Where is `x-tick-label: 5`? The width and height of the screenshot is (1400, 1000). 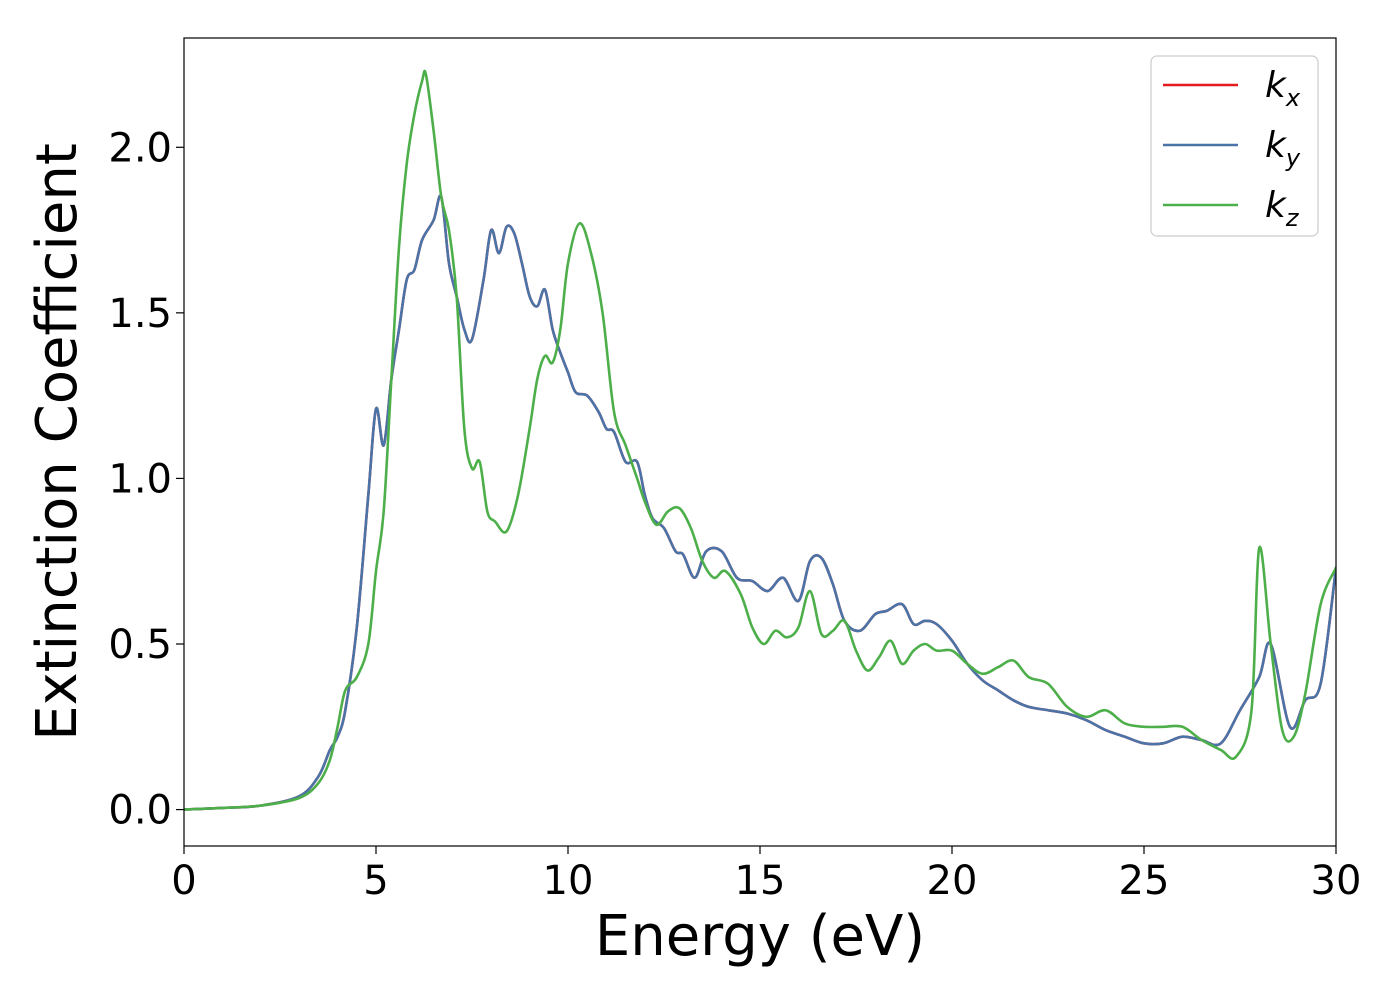
x-tick-label: 5 is located at coordinates (375, 881).